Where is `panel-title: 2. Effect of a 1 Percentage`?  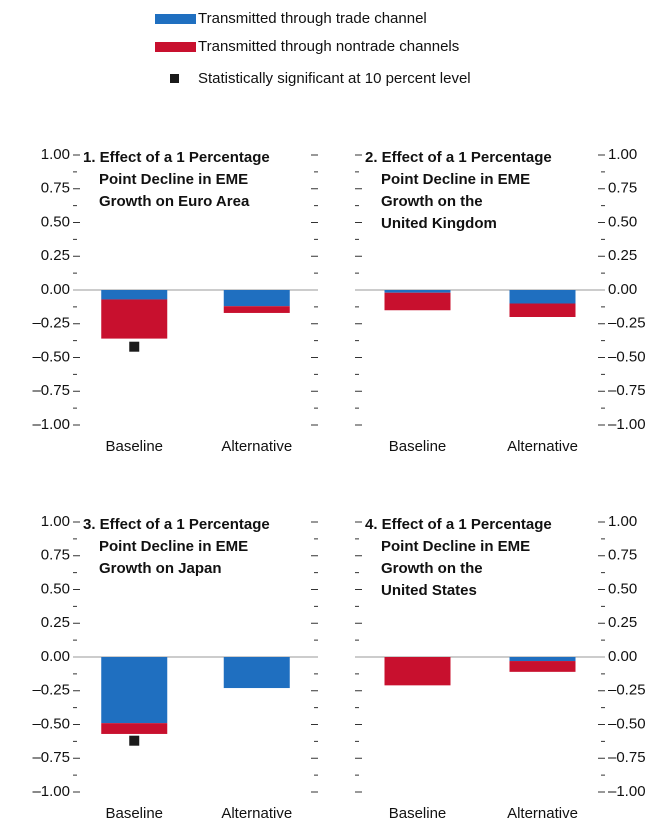
panel-title: 2. Effect of a 1 Percentage is located at coordinates (458, 157).